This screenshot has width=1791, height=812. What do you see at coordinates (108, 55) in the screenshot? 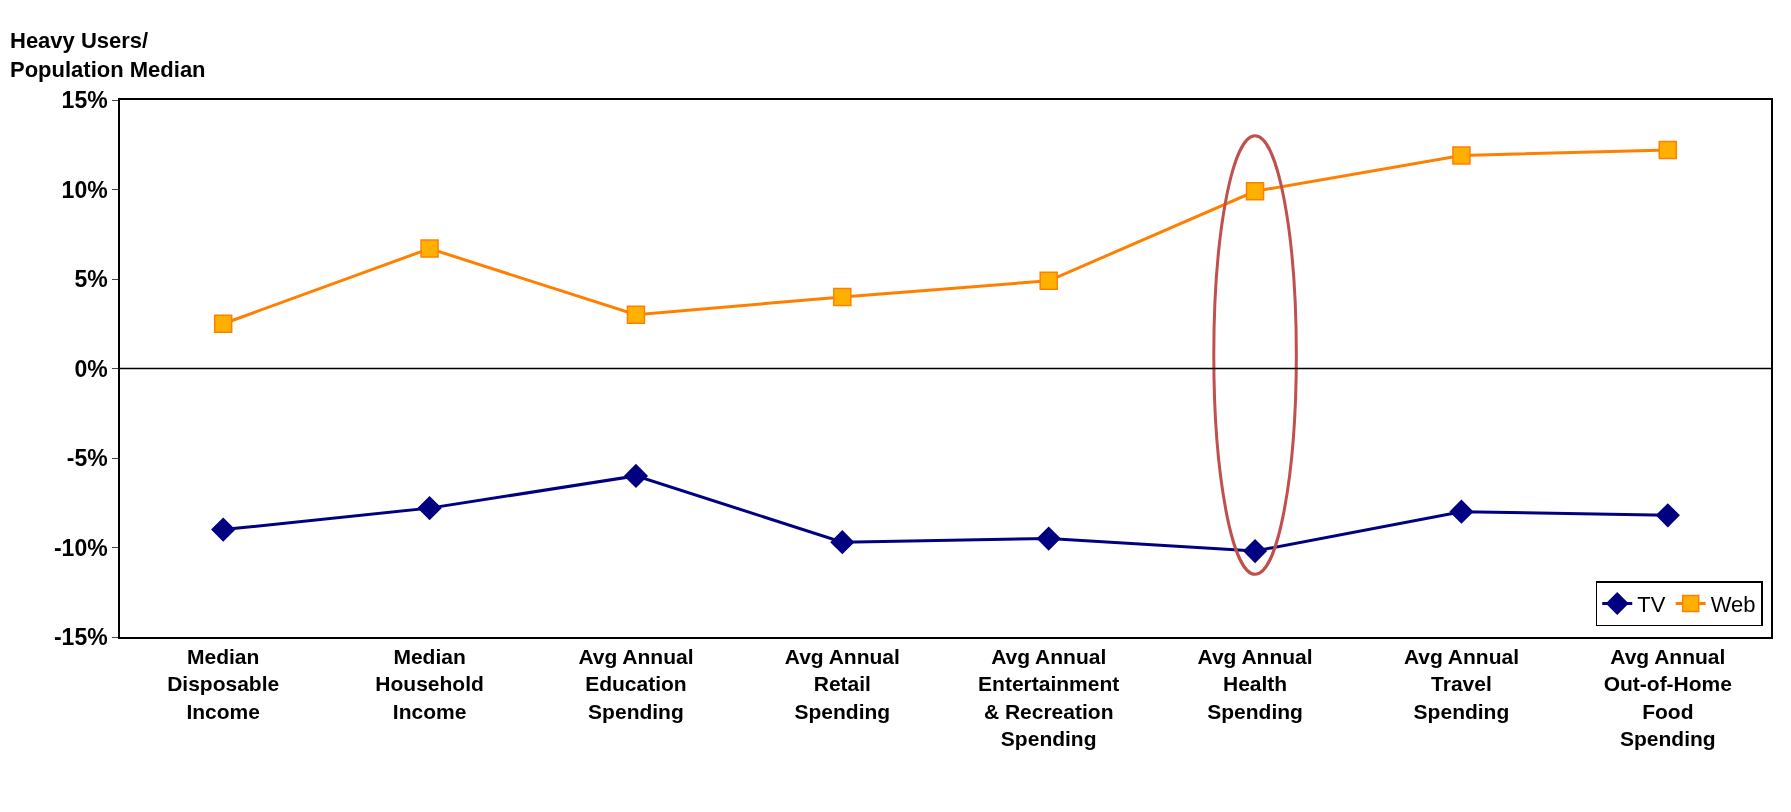
I see `y-axis-title: Heavy Users/ Population Median` at bounding box center [108, 55].